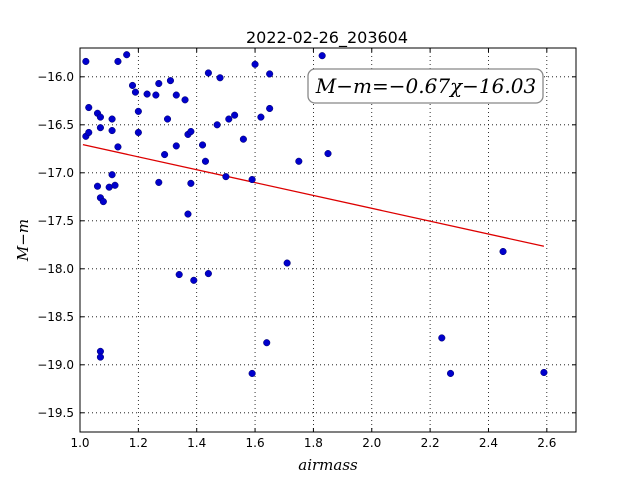  I want to click on x-tick-label: 1.6, so click(255, 443).